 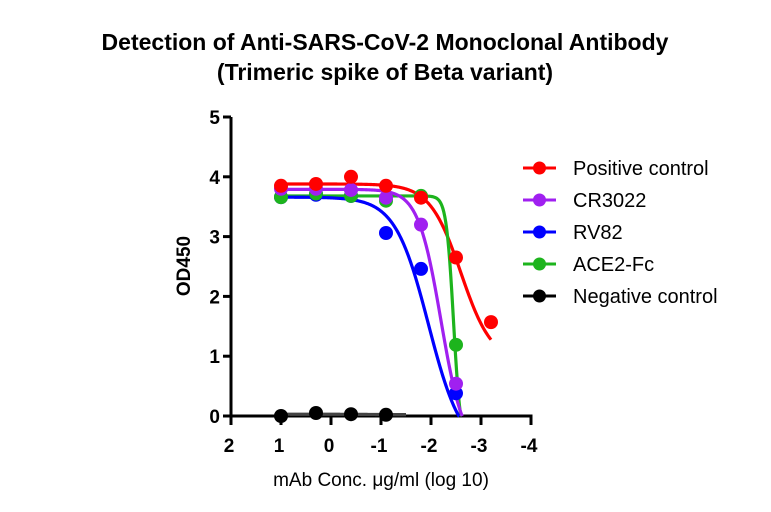 I want to click on y-tick-label: 4, so click(x=214, y=178).